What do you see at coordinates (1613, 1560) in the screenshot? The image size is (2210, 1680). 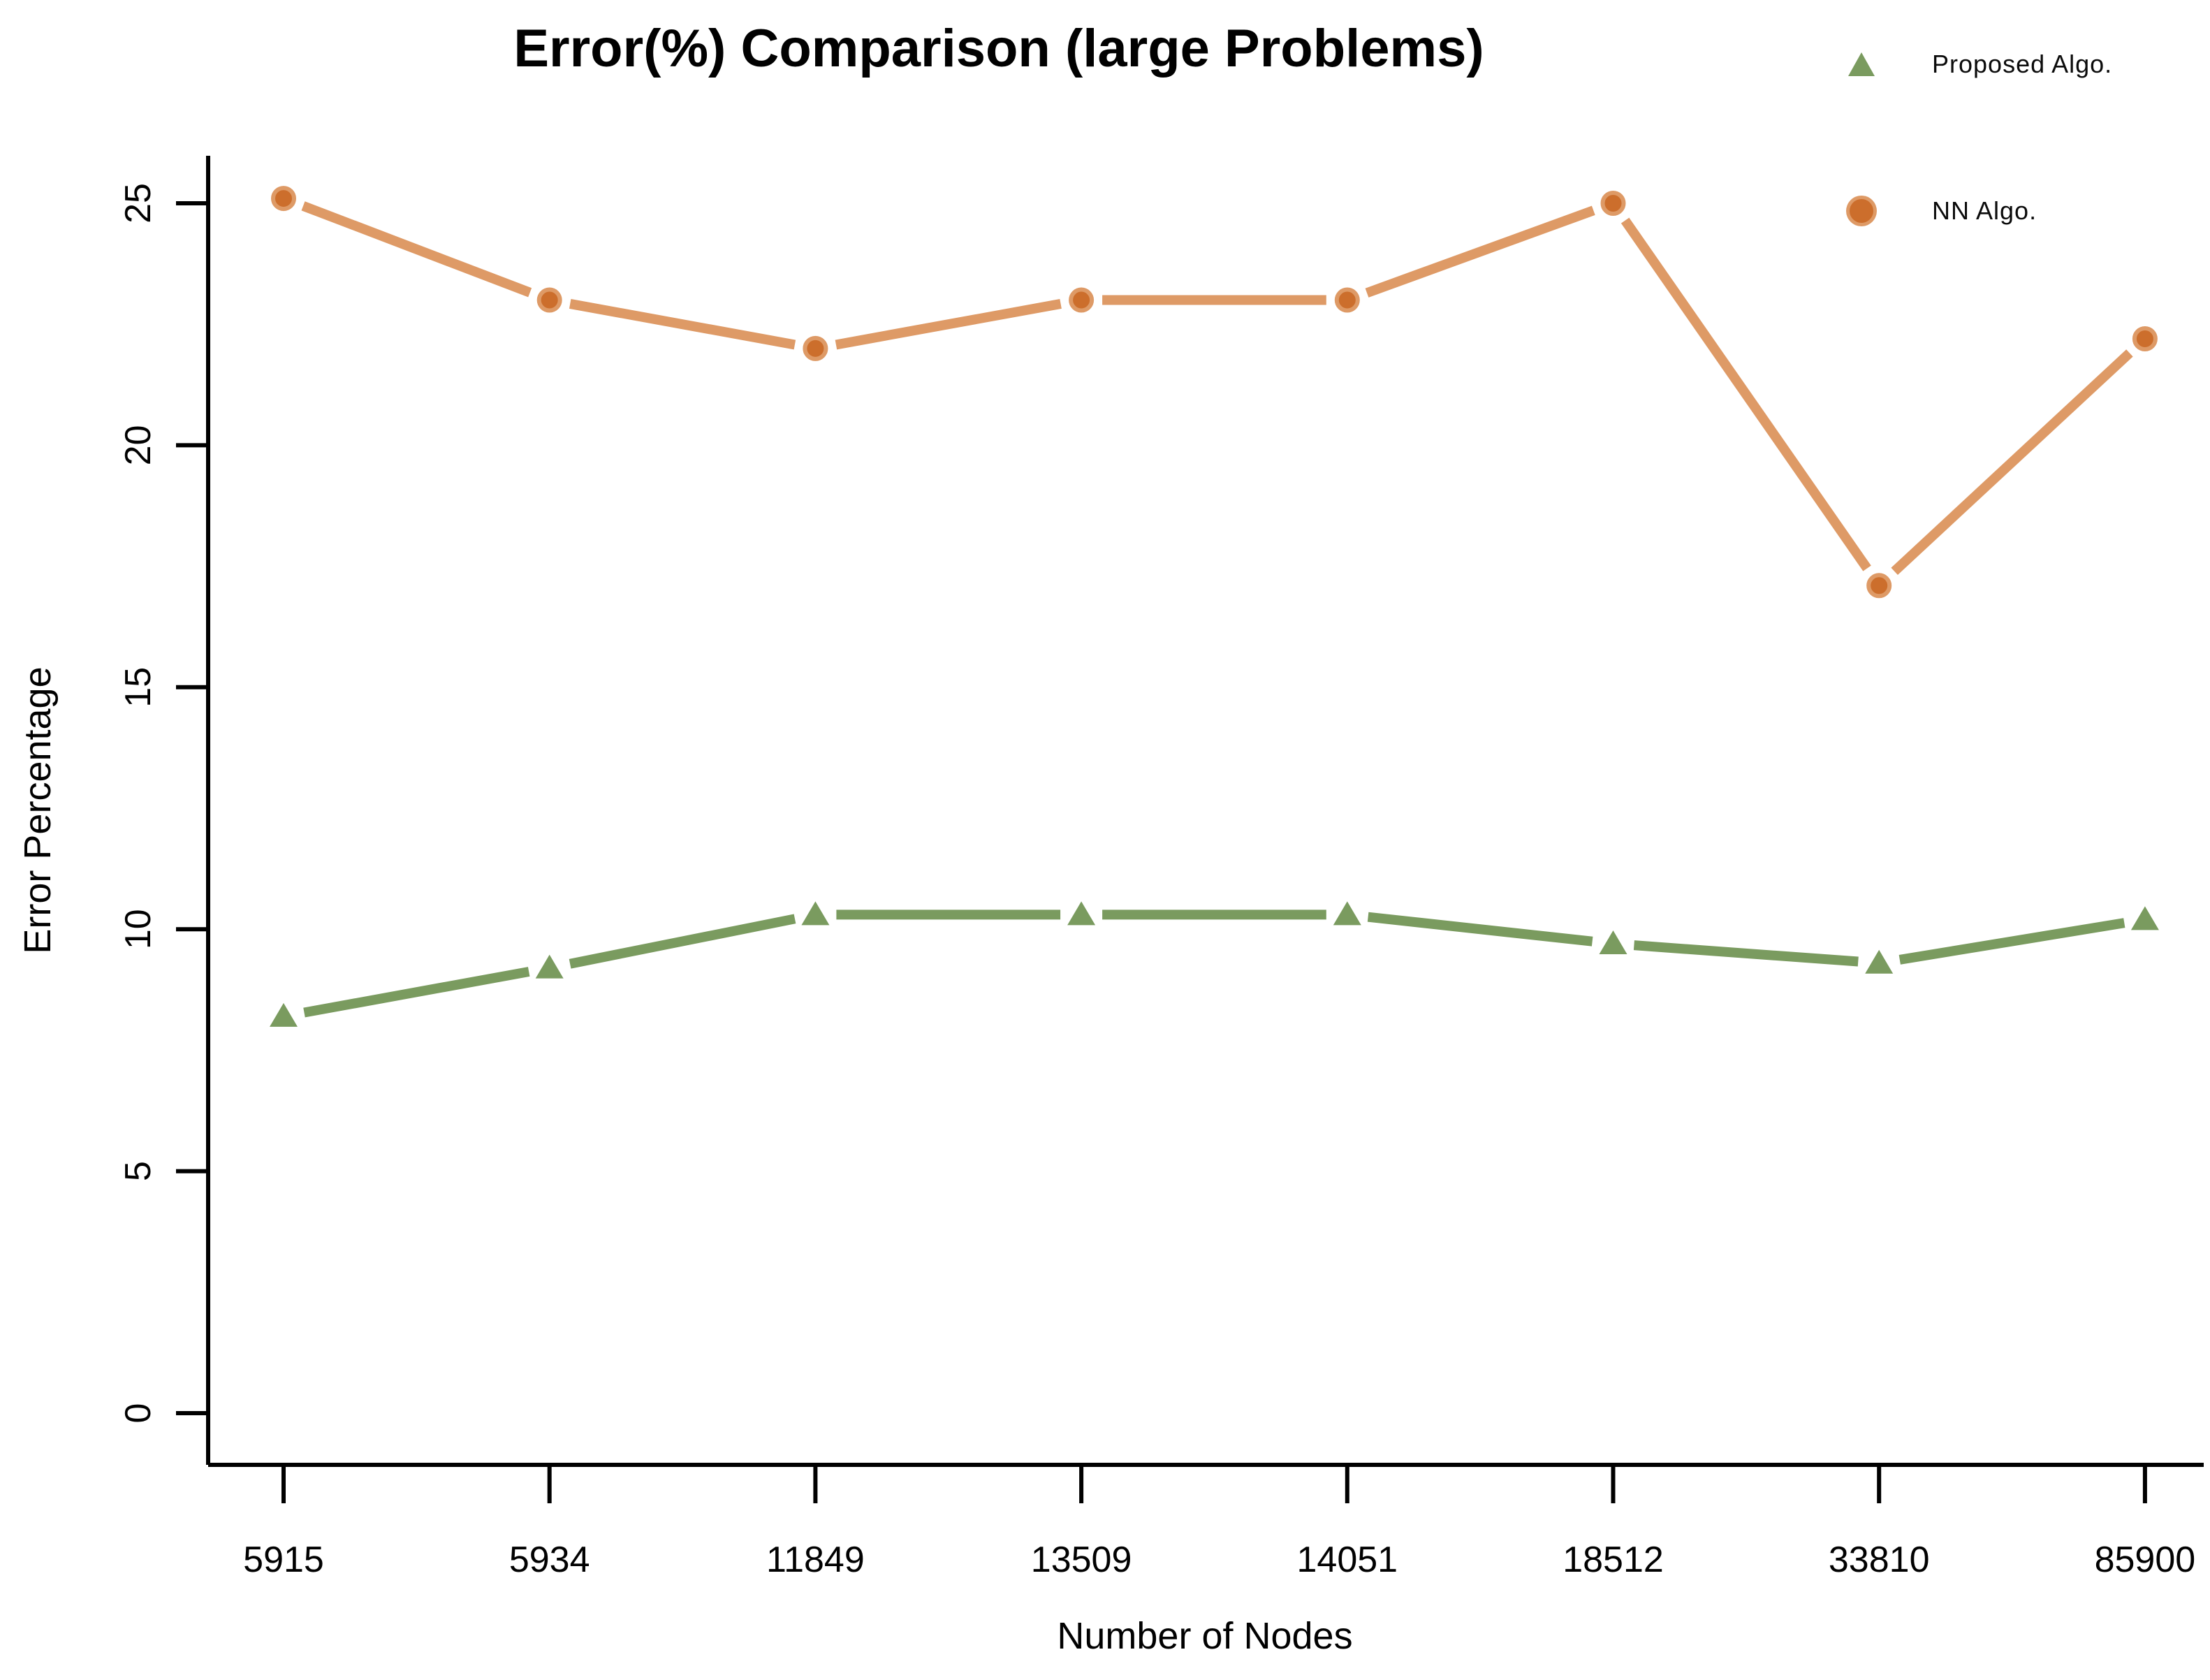 I see `x-tick-label: 18512` at bounding box center [1613, 1560].